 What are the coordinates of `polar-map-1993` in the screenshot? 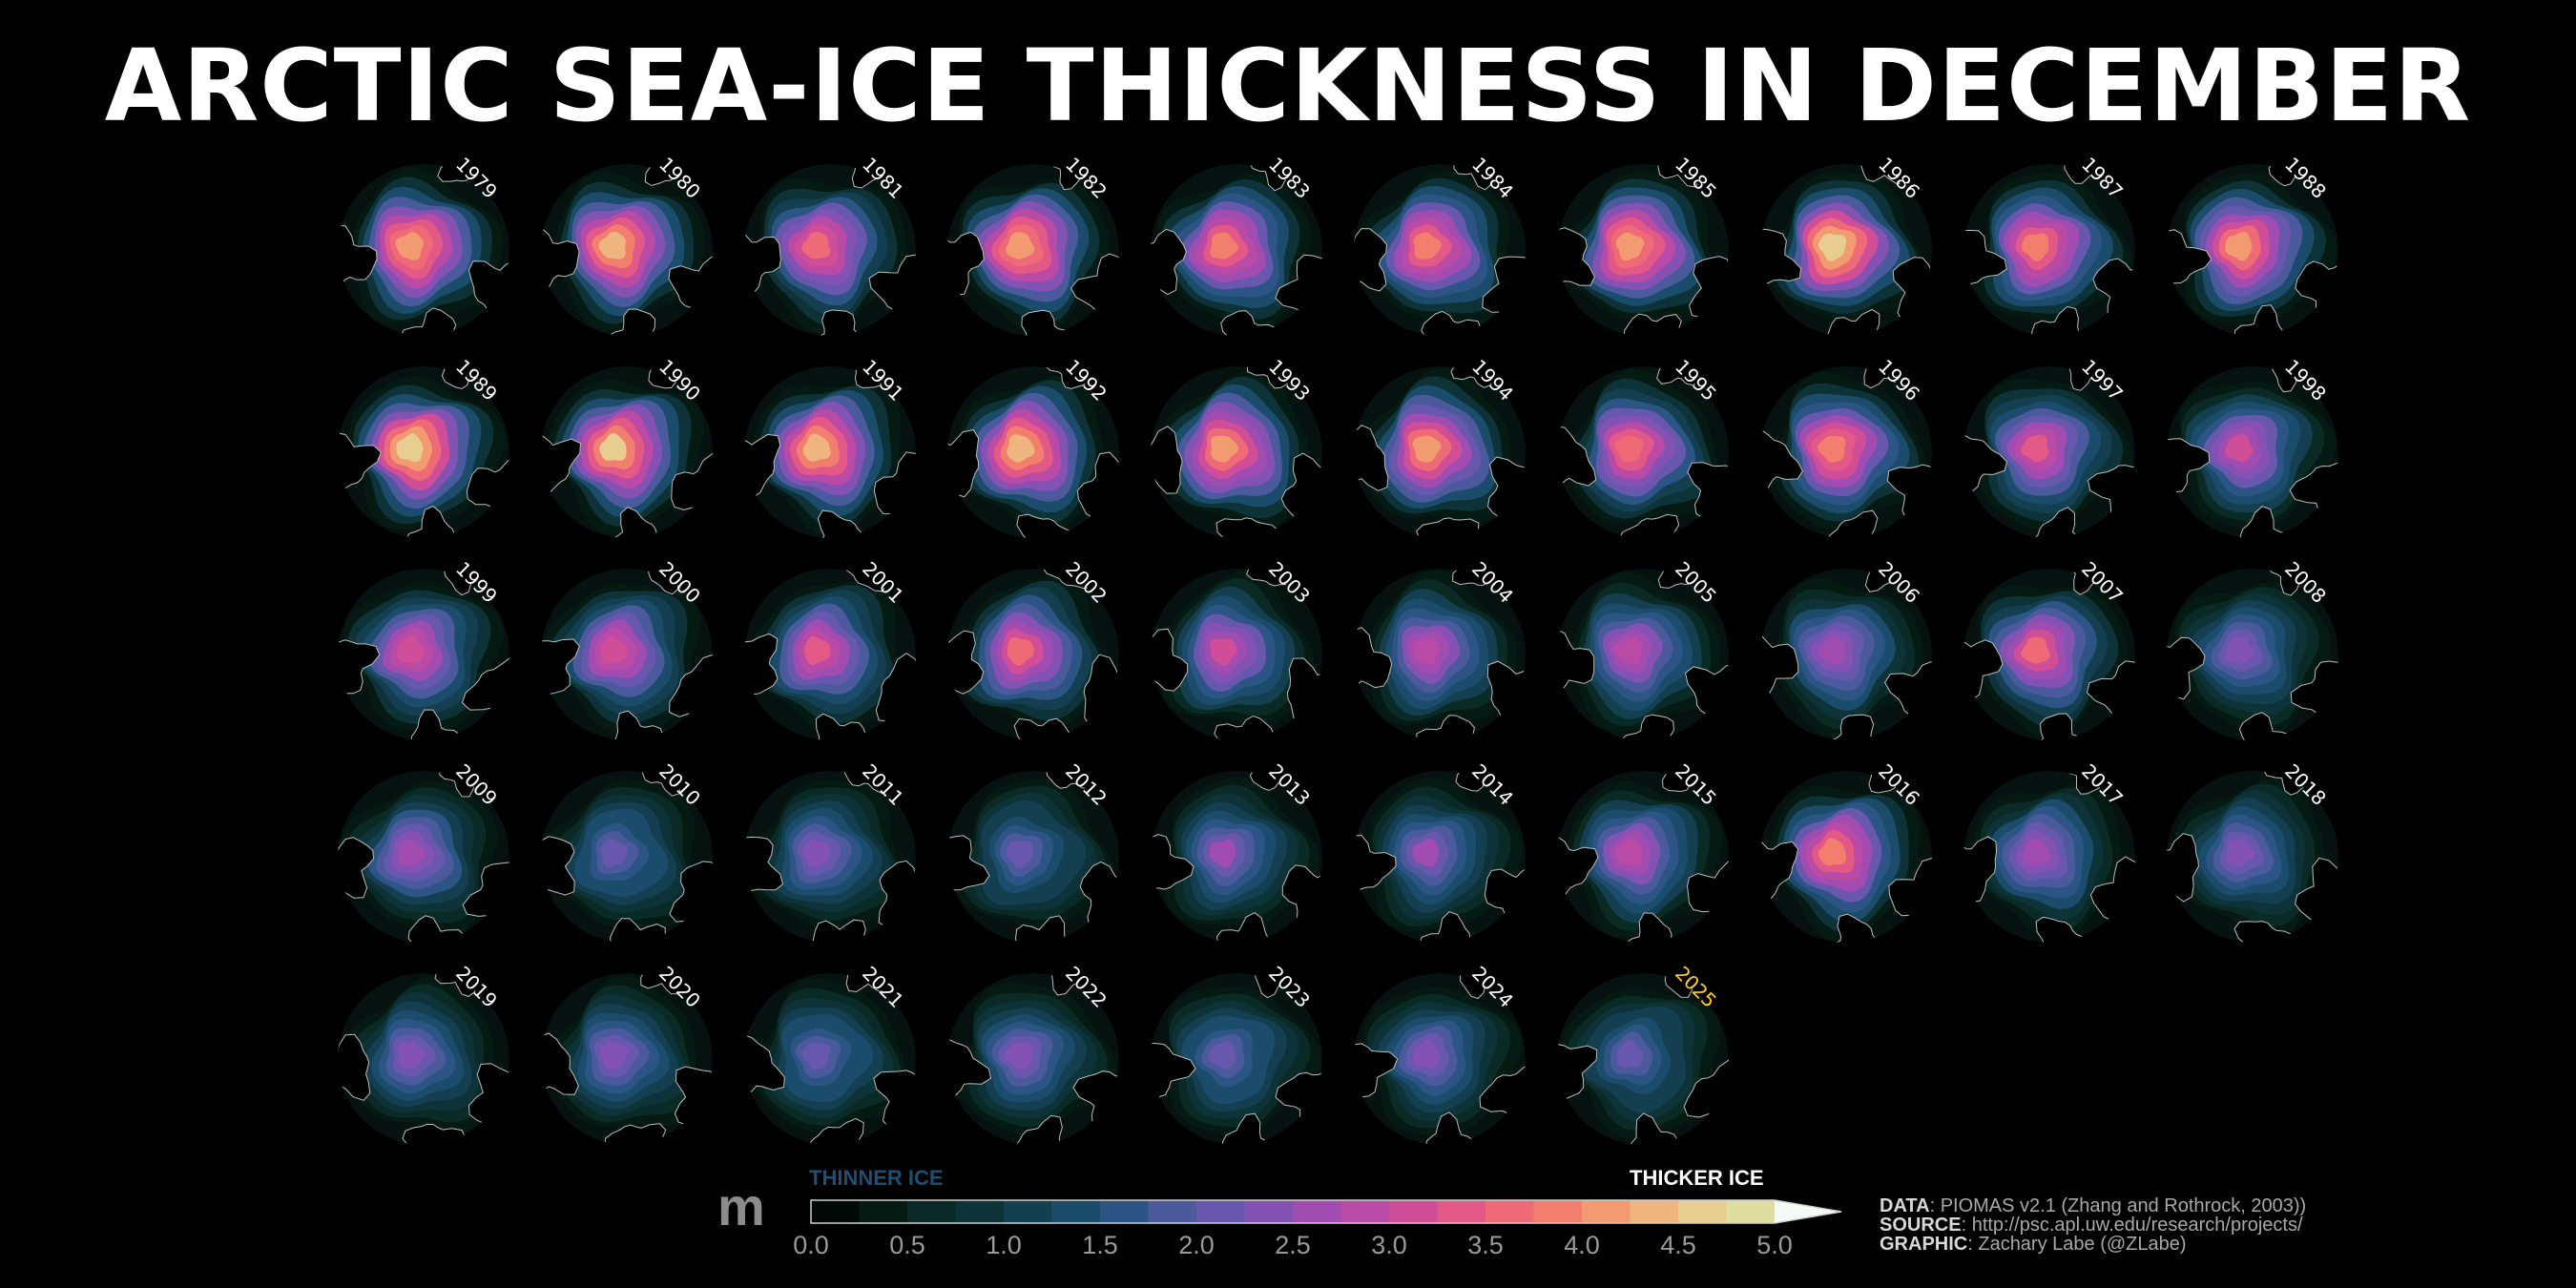 It's located at (1236, 452).